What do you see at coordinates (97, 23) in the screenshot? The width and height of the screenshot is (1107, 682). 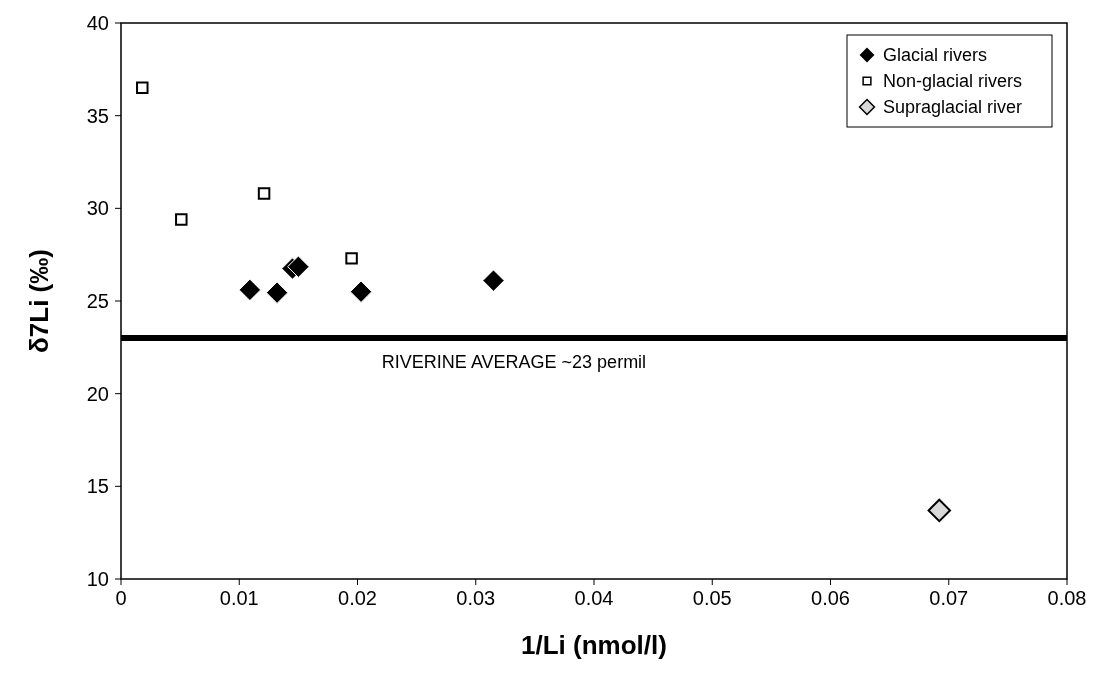 I see `y-tick-label: 40` at bounding box center [97, 23].